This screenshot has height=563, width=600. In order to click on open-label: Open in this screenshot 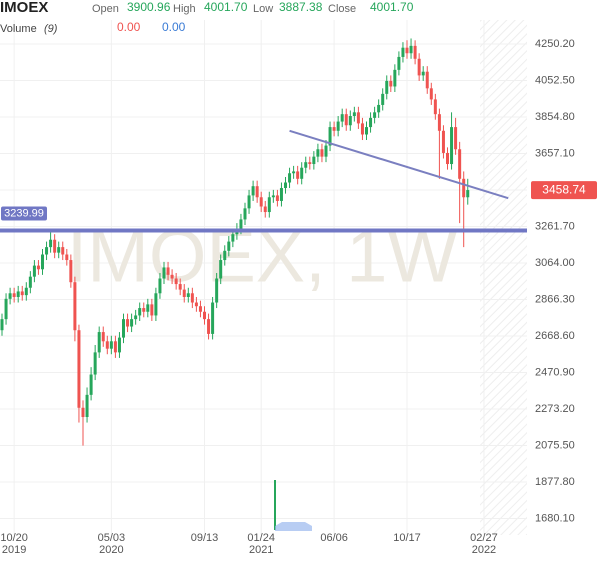, I will do `click(105, 9)`.